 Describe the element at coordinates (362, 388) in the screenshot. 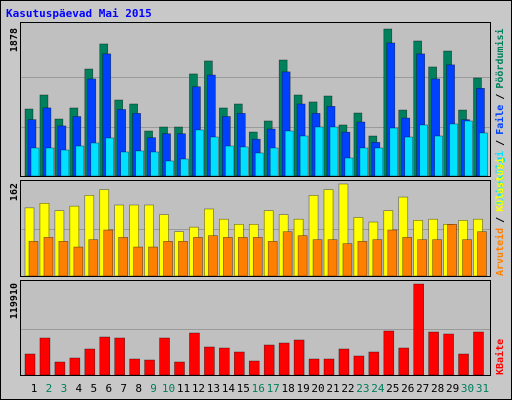

I see `x-tick-label: 23` at that location.